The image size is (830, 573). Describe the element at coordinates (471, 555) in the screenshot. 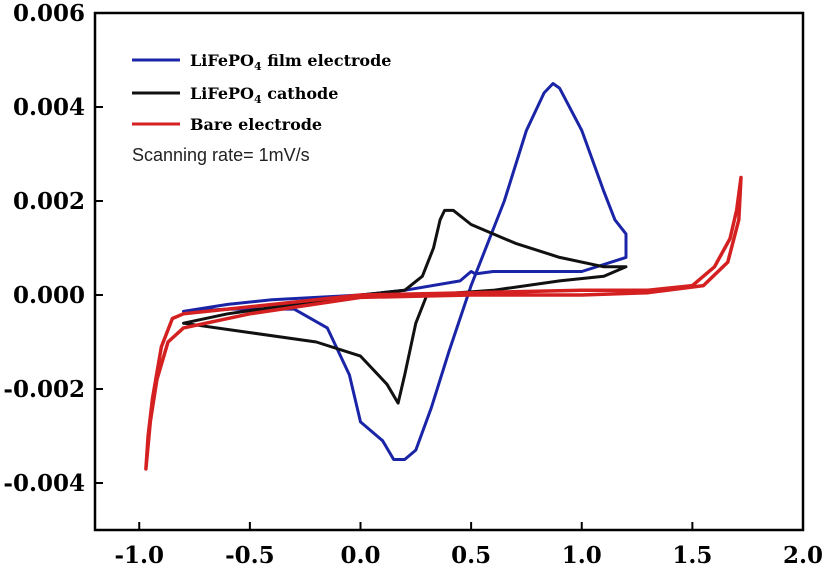

I see `x-tick-label: 0.5` at that location.